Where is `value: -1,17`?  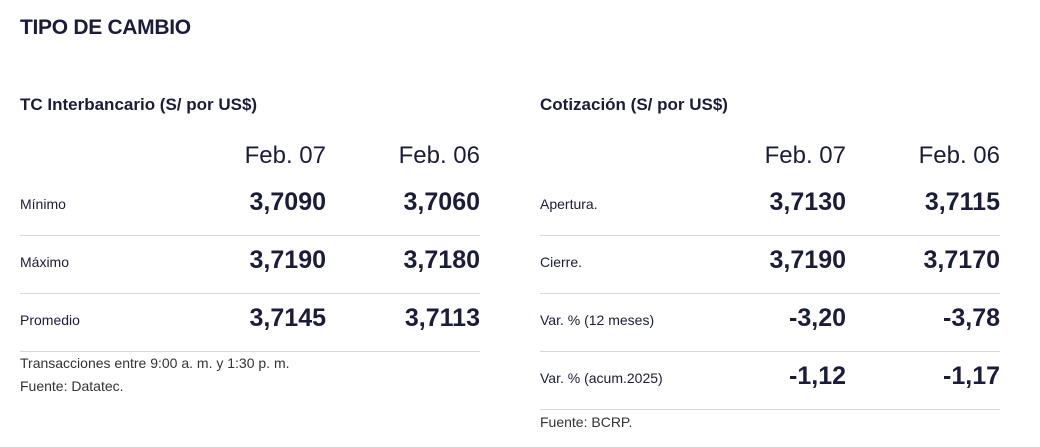 value: -1,17 is located at coordinates (971, 376).